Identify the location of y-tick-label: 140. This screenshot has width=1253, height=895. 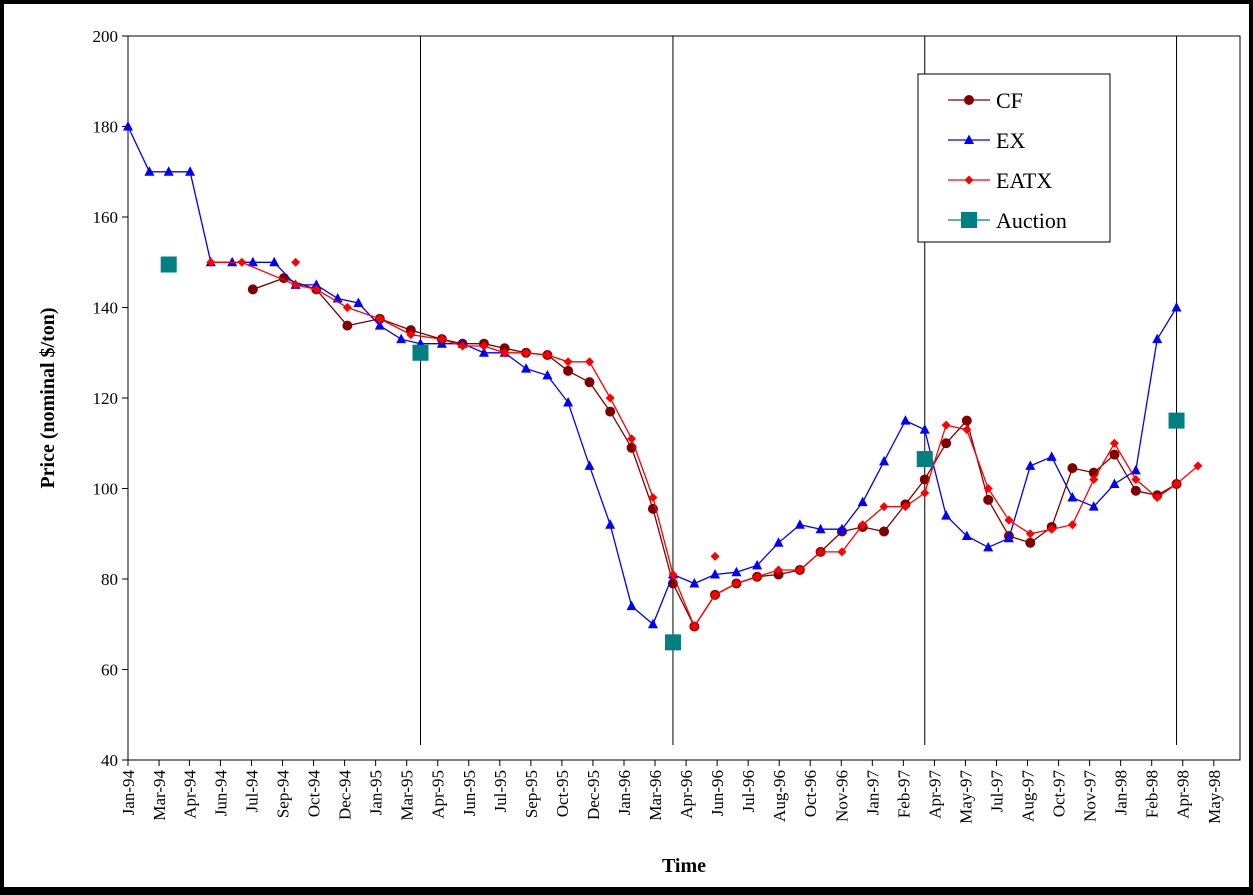
(106, 308).